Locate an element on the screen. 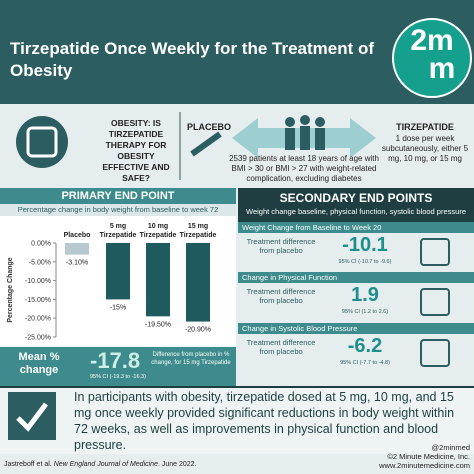 This screenshot has height=474, width=474. y-tick-label: -25.00% is located at coordinates (38, 338).